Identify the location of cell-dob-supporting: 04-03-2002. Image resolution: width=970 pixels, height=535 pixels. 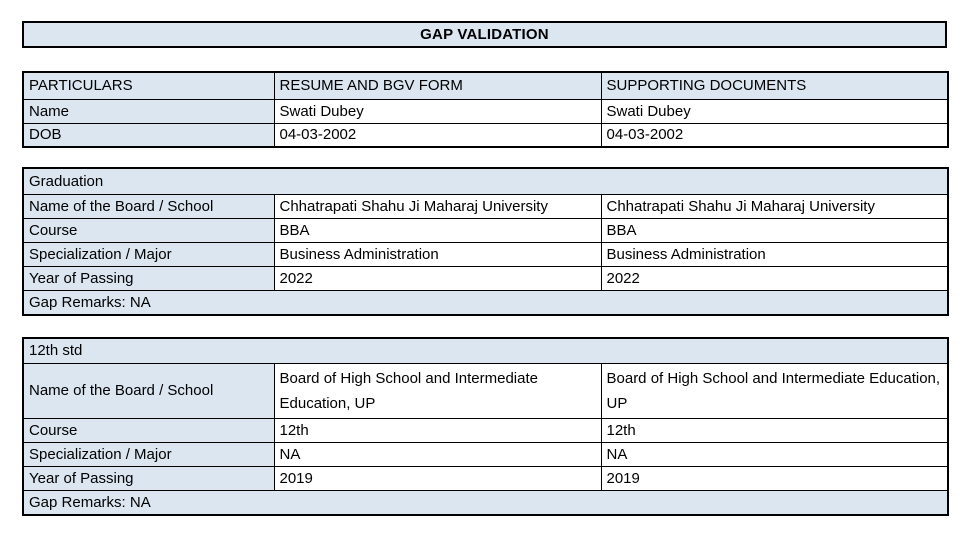
(774, 135).